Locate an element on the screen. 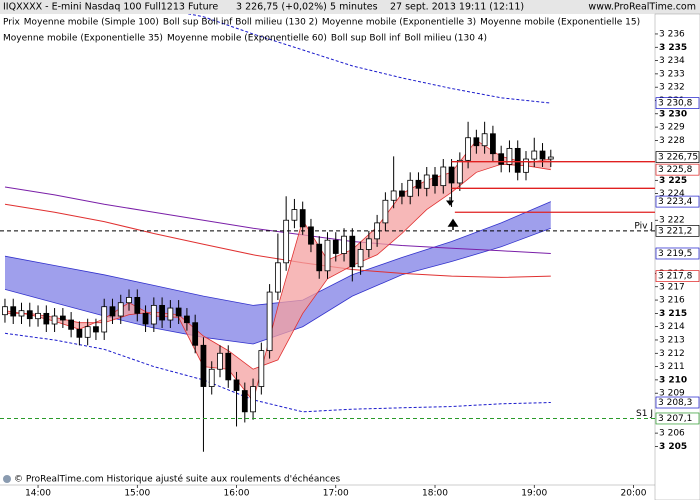  y-tick-label: 3 217 is located at coordinates (672, 287).